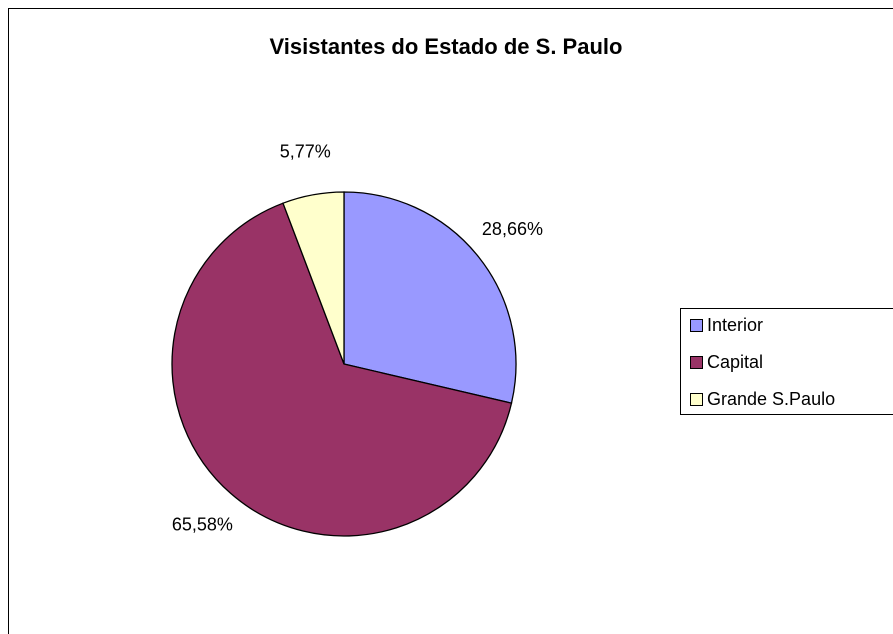 The image size is (893, 634). Describe the element at coordinates (771, 399) in the screenshot. I see `legend-label: Grande S.Paulo` at that location.